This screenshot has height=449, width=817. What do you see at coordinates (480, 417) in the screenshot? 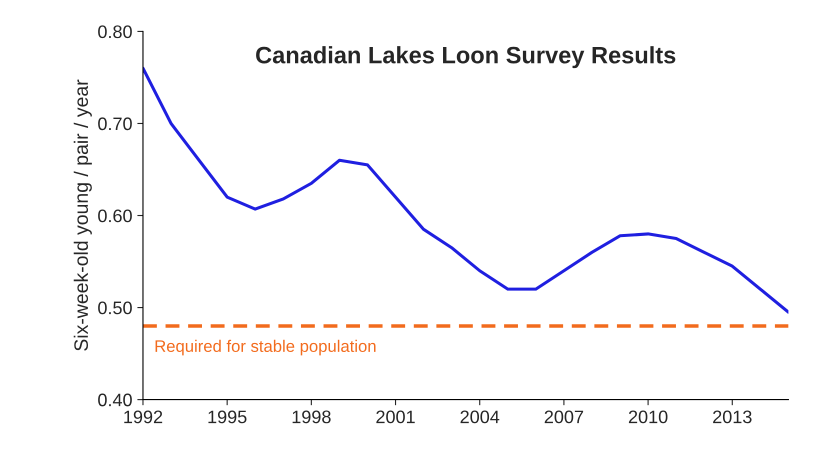
I see `x-tick-label: 2004` at bounding box center [480, 417].